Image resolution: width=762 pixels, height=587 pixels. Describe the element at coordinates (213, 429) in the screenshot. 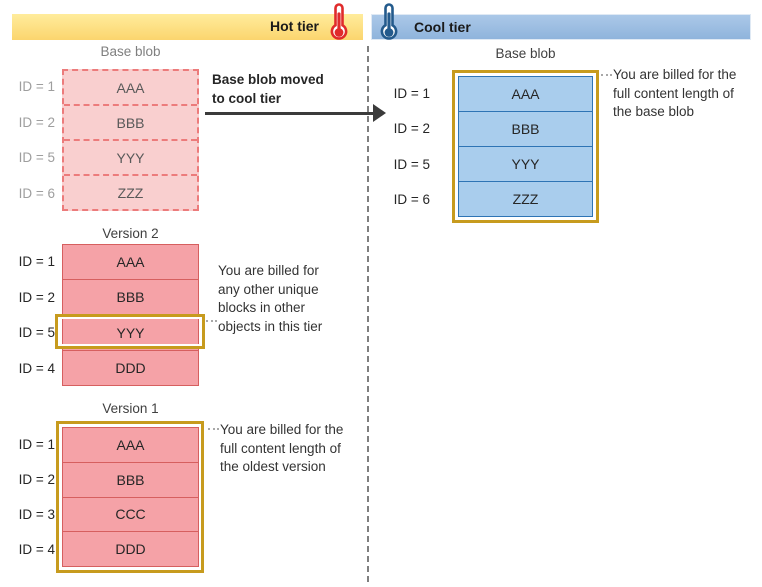

I see `version1-note-connector` at that location.